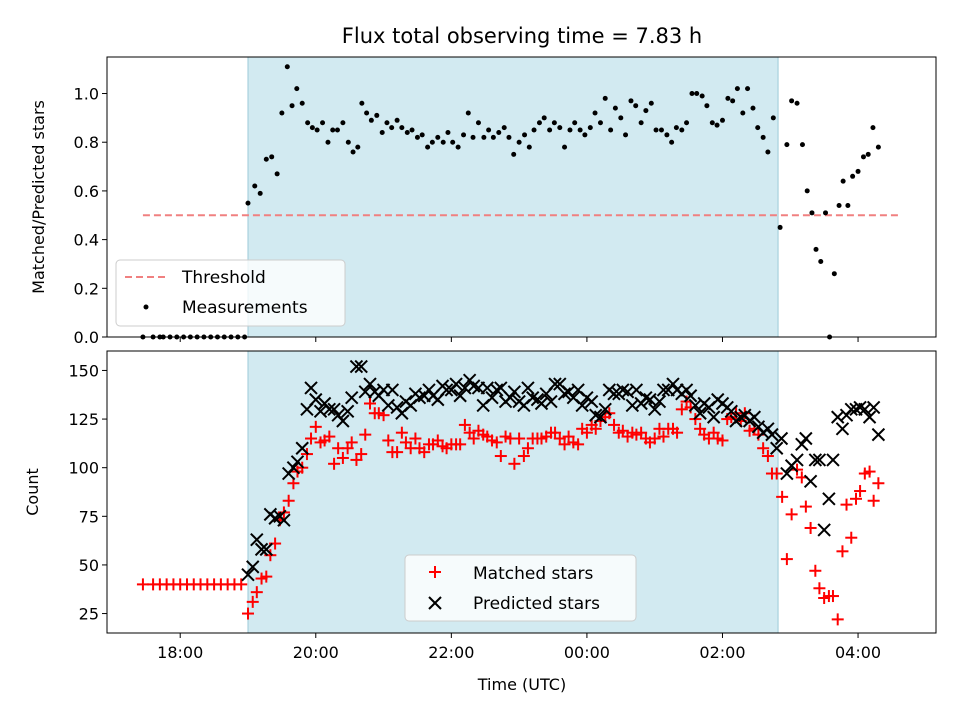  What do you see at coordinates (86, 142) in the screenshot?
I see `y-tick-label: 0.8` at bounding box center [86, 142].